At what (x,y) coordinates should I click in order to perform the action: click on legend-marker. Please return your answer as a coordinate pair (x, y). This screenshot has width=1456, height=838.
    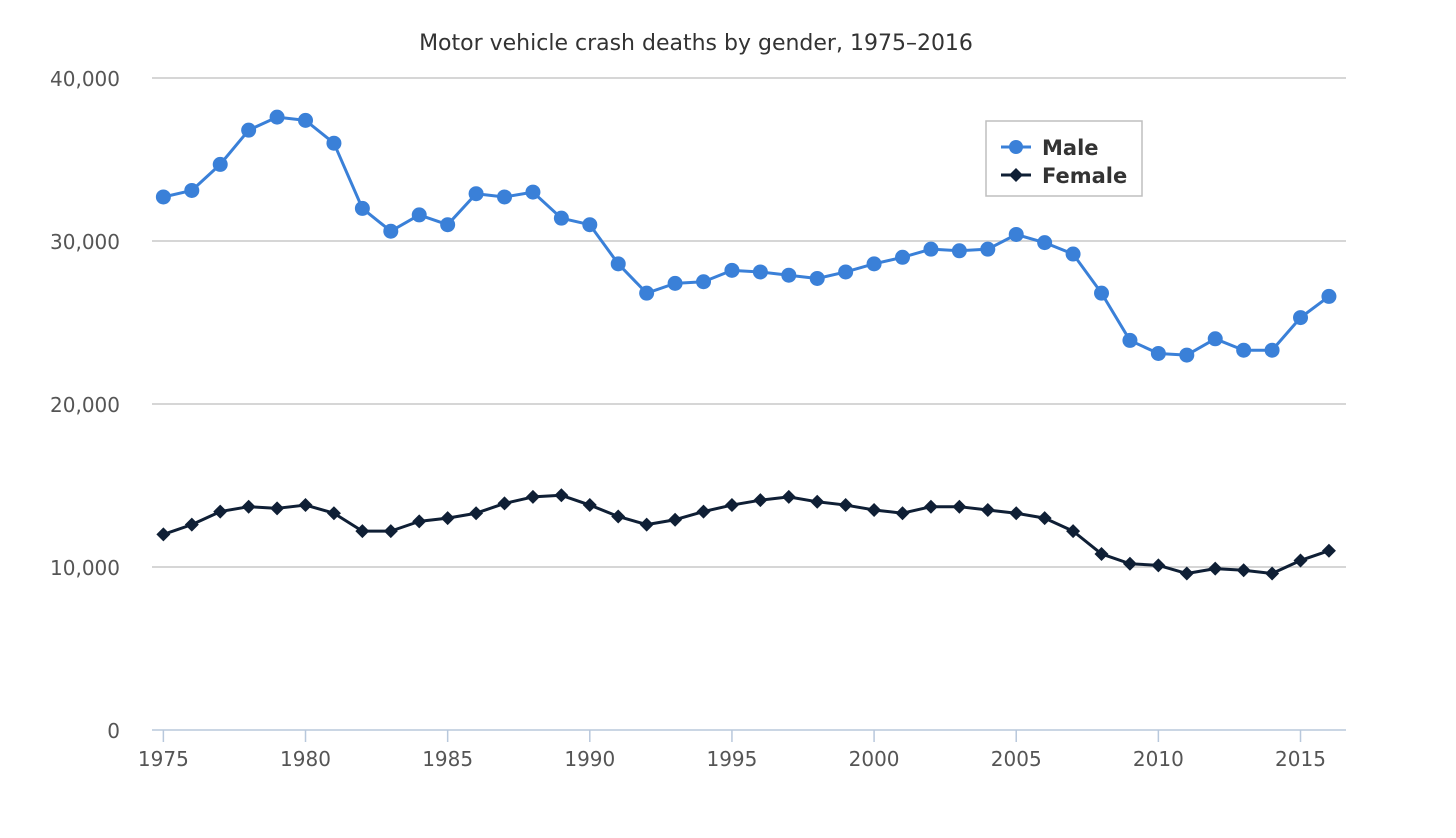
    Looking at the image, I should click on (1016, 147).